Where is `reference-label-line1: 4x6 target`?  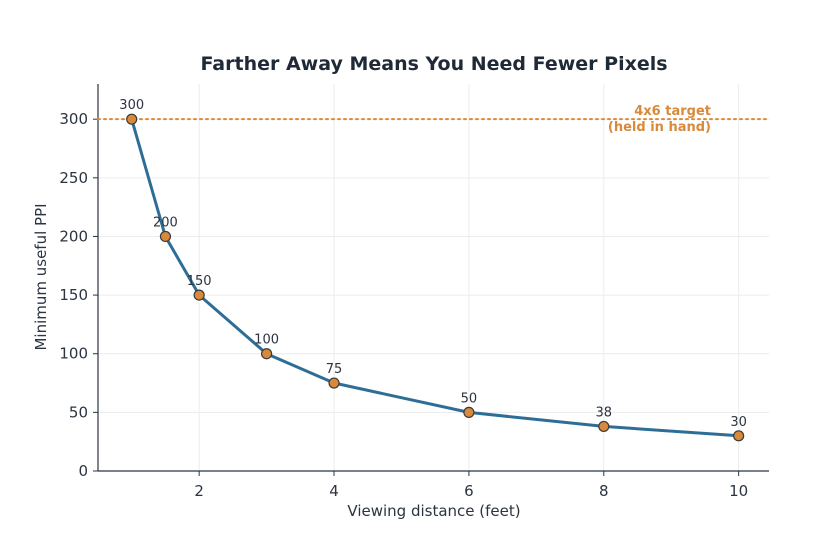
reference-label-line1: 4x6 target is located at coordinates (672, 111).